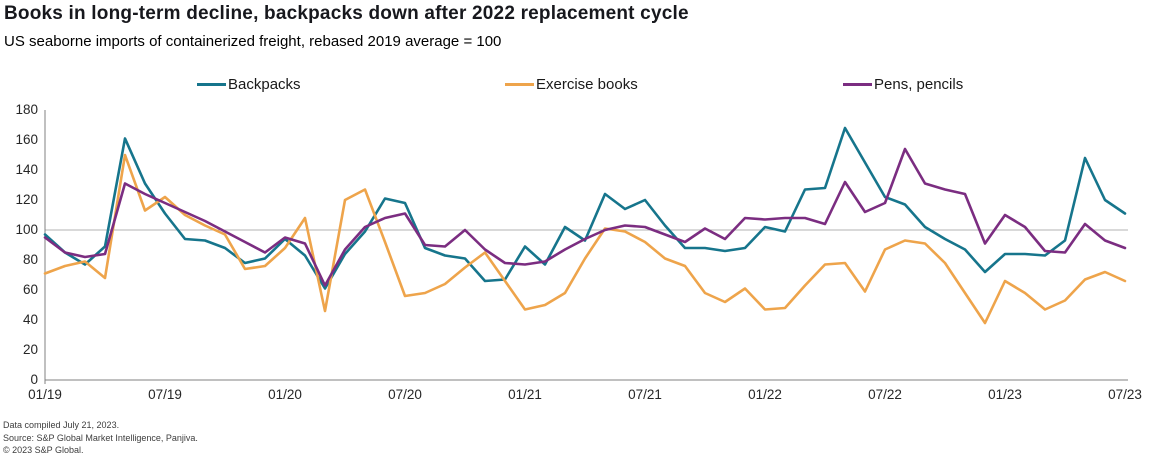 The height and width of the screenshot is (457, 1163). What do you see at coordinates (645, 394) in the screenshot?
I see `x-axis-label-07-21: 07/21` at bounding box center [645, 394].